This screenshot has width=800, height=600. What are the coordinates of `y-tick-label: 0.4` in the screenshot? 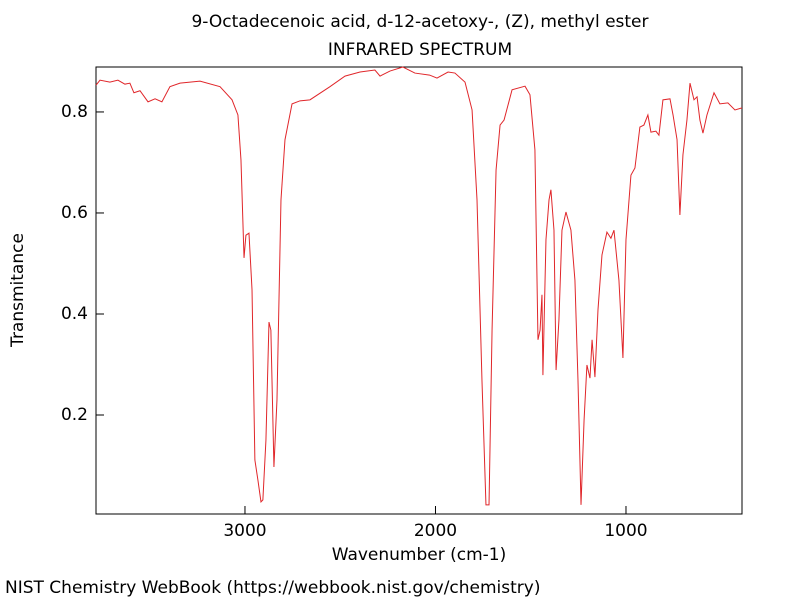 It's located at (74, 314).